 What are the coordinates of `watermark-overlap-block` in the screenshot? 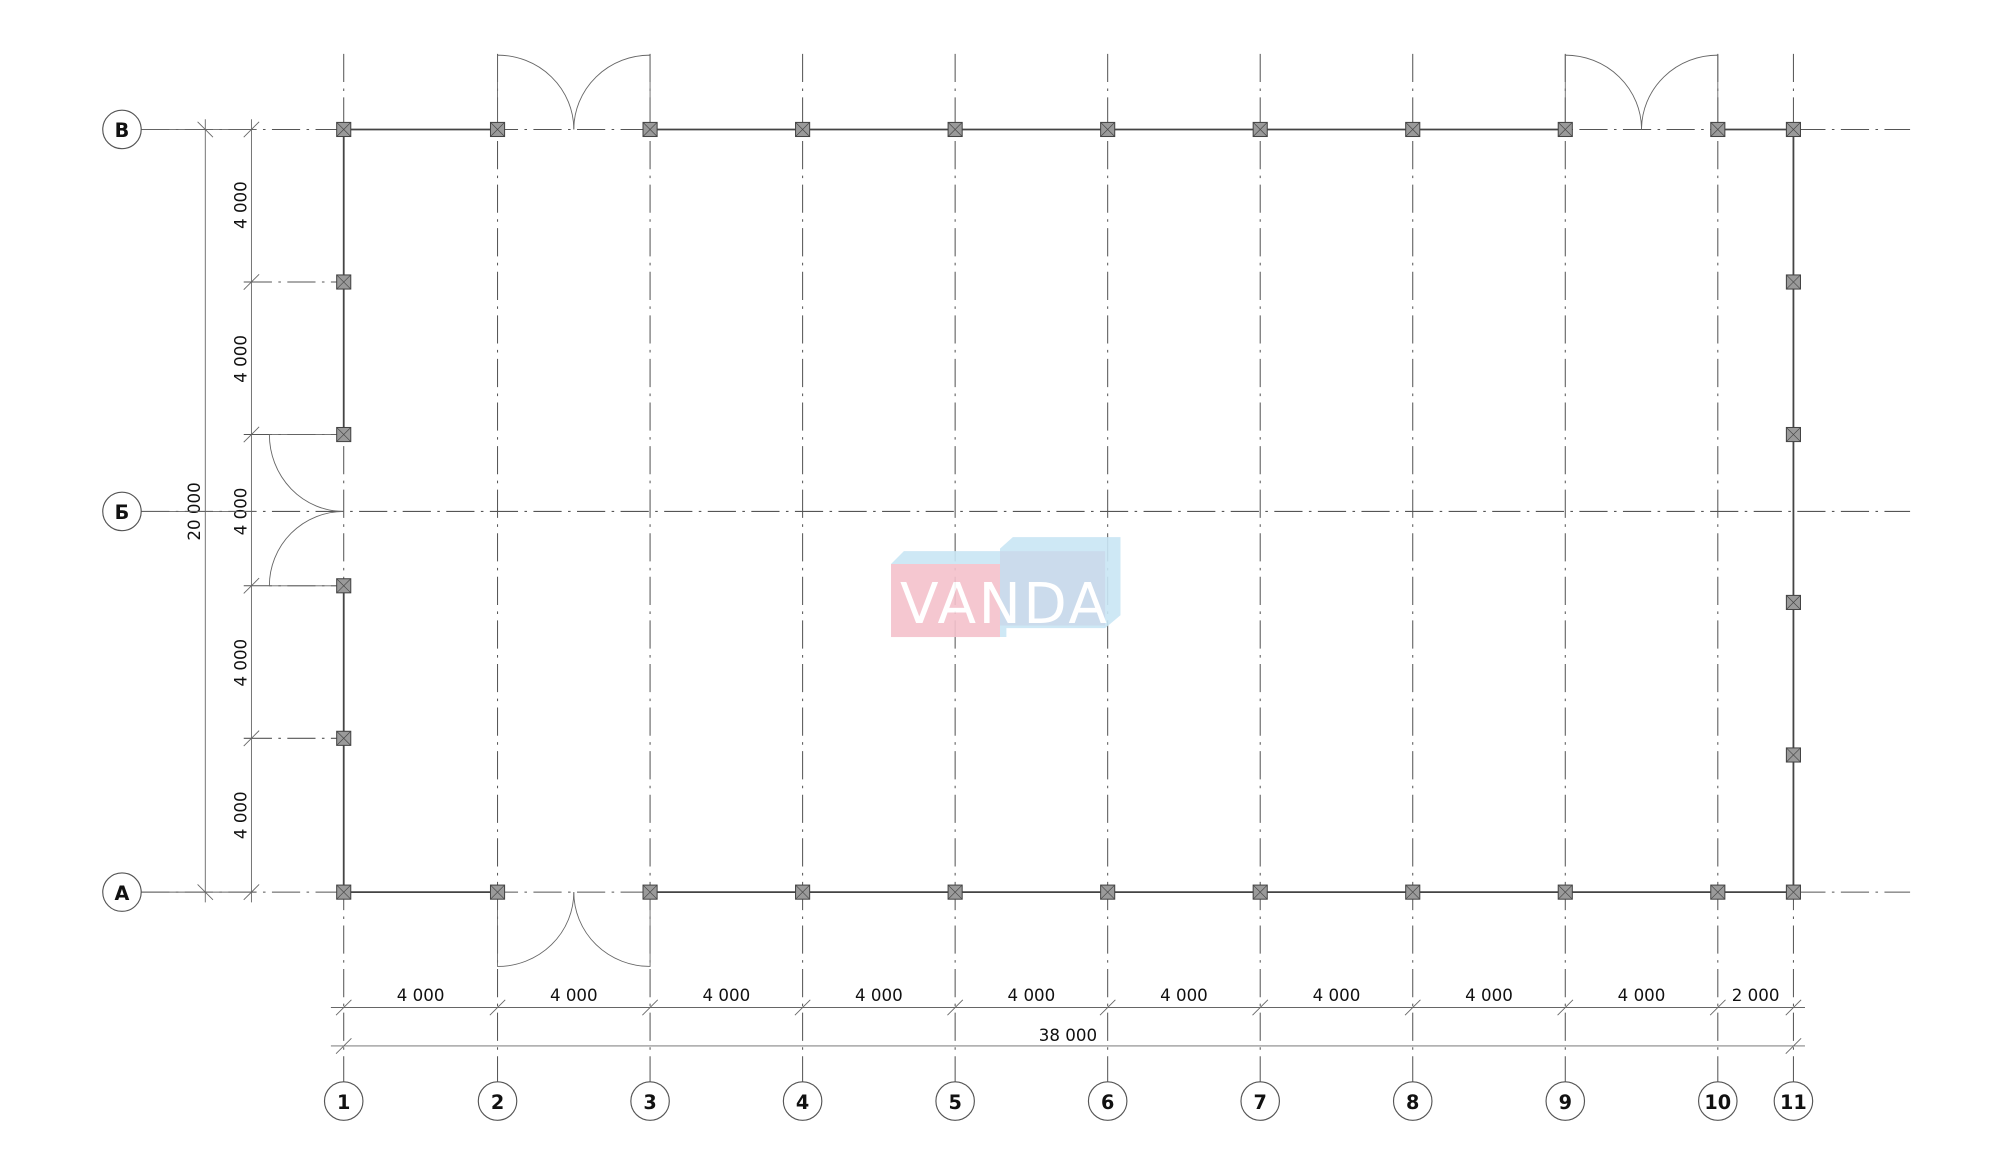 It's located at (1053, 588).